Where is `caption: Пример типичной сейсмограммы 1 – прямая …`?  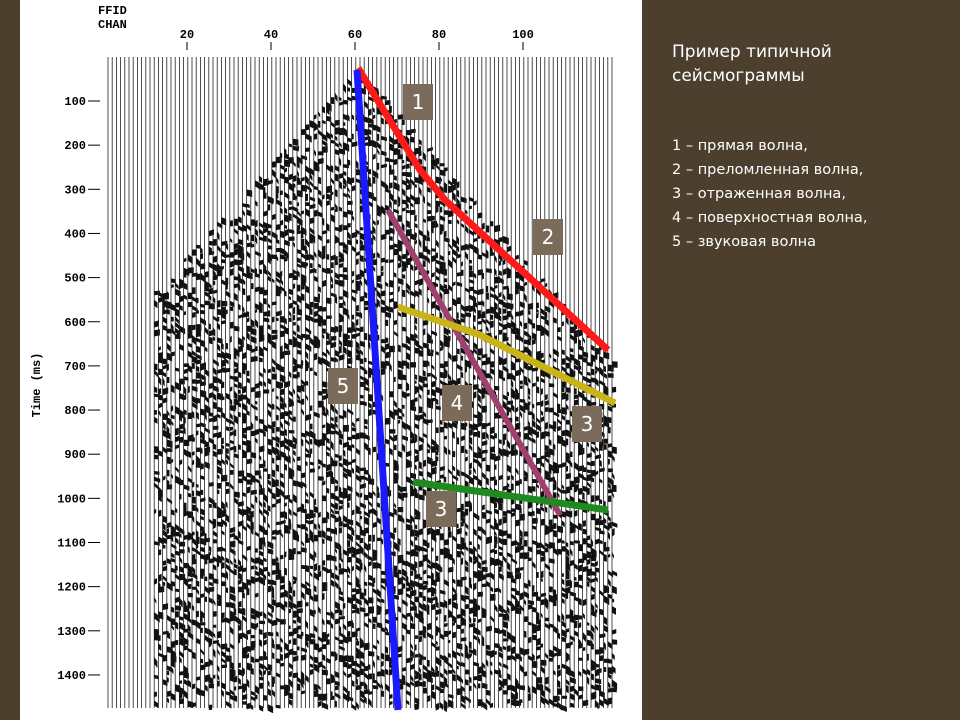
caption: Пример типичной сейсмограммы 1 – прямая … is located at coordinates (807, 147).